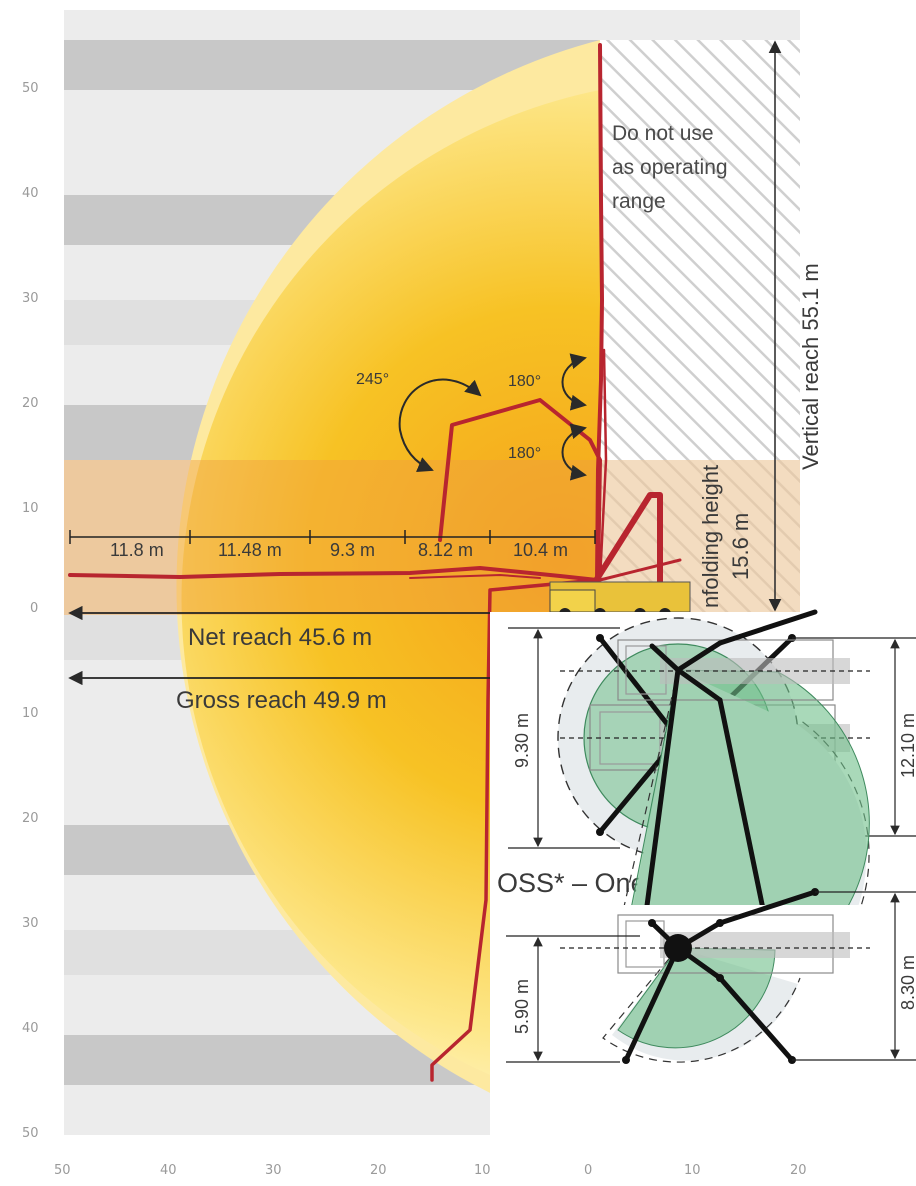  I want to click on oss-length-label: 8.30 m, so click(907, 982).